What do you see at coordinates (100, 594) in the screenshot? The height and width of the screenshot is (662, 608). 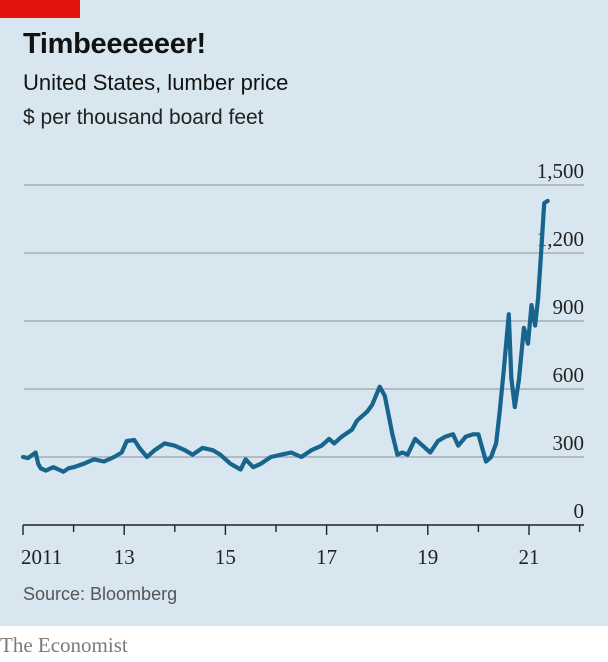 I see `source-note: Source: Bloomberg` at bounding box center [100, 594].